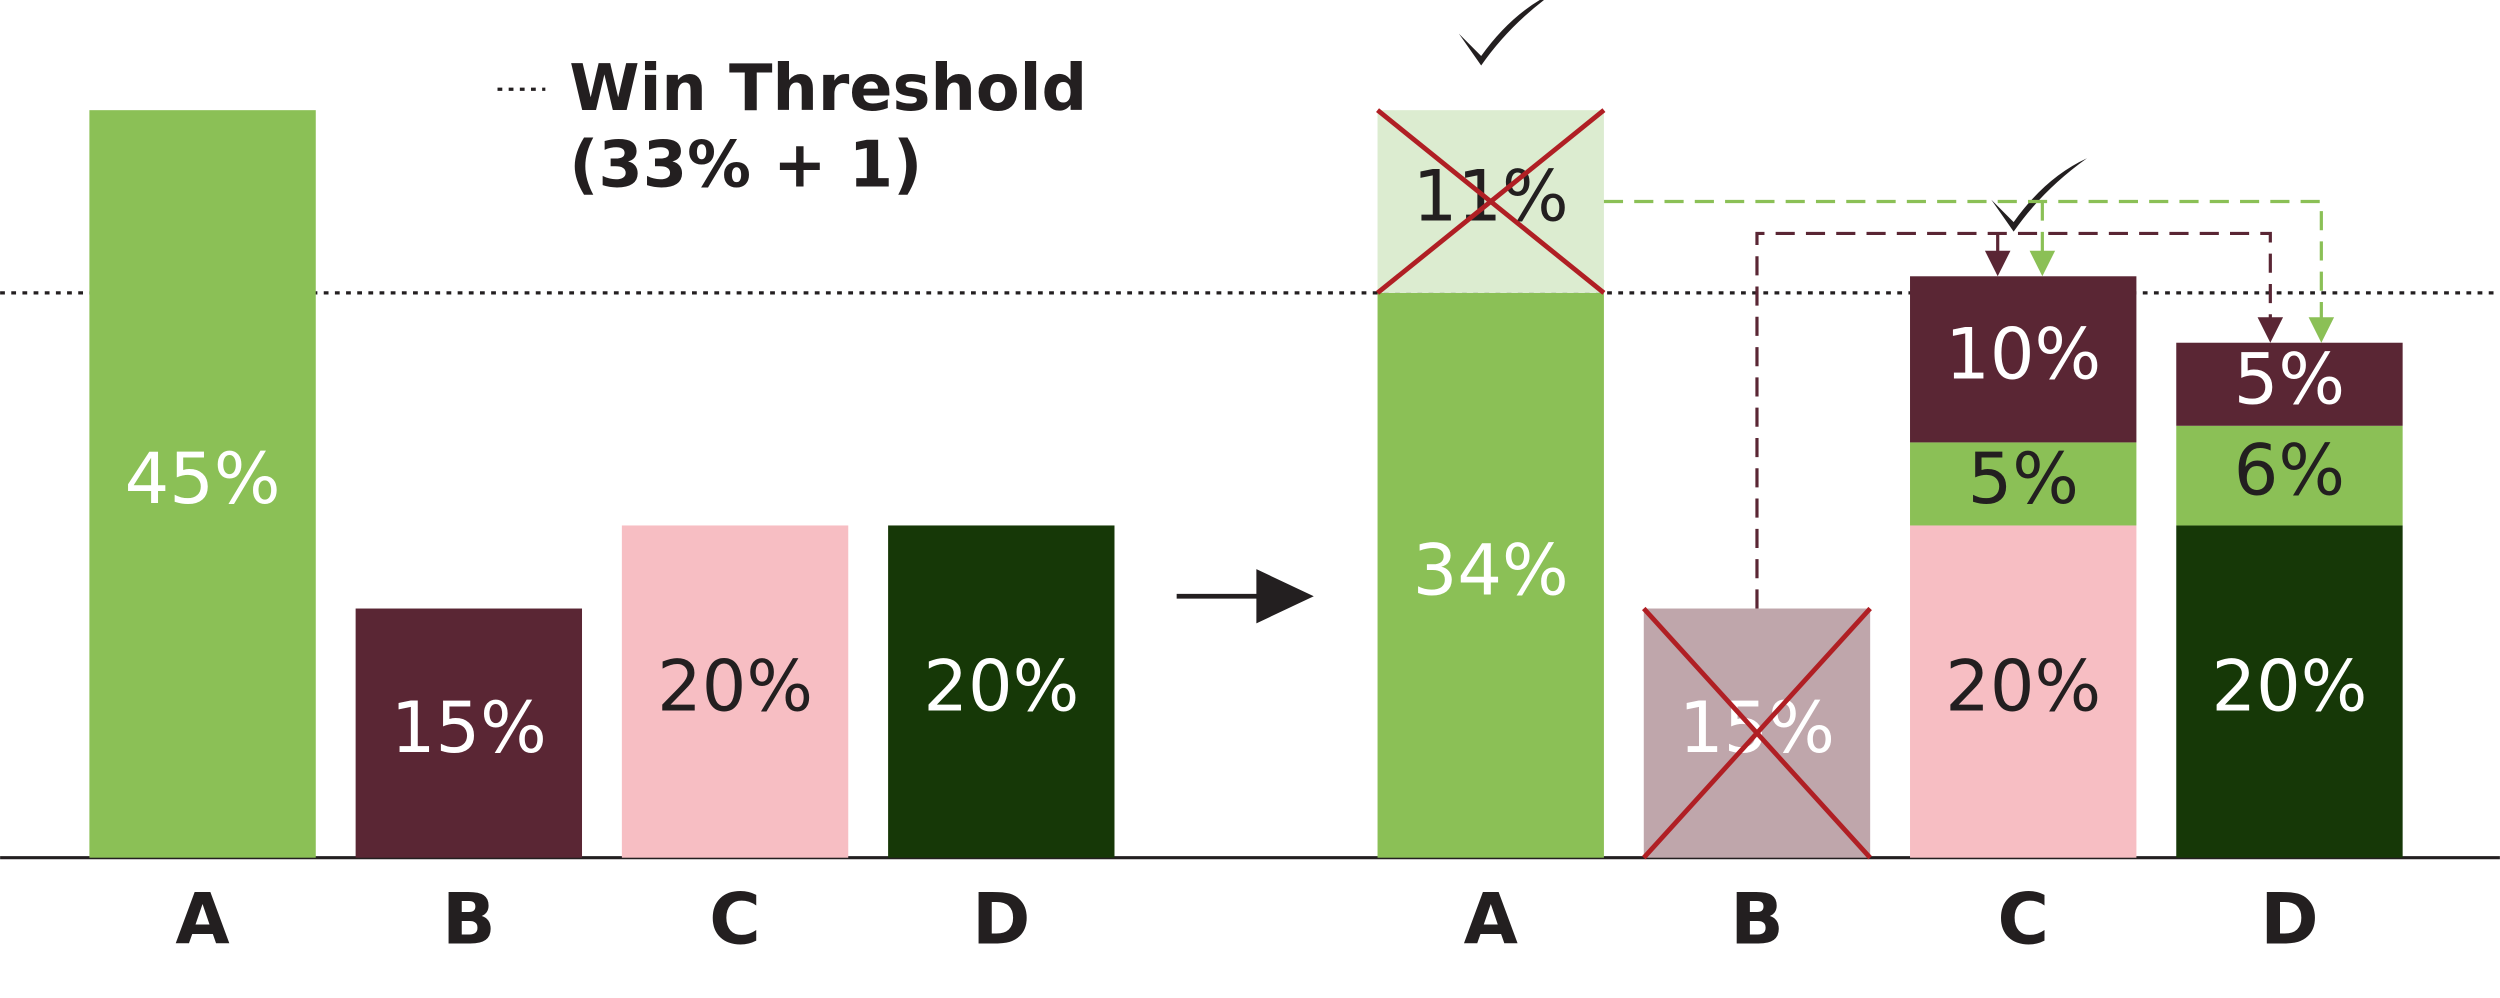 The height and width of the screenshot is (998, 2500). I want to click on value-label: 45%, so click(203, 479).